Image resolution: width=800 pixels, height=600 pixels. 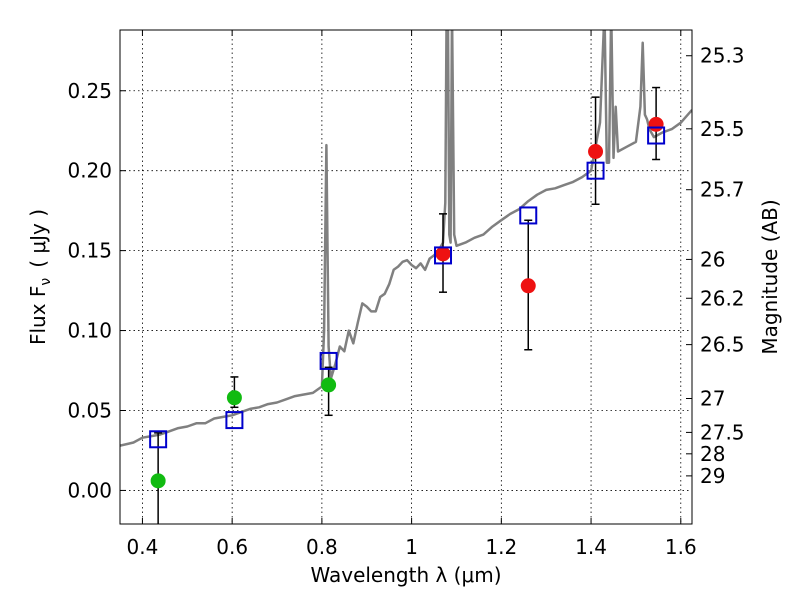 What do you see at coordinates (722, 190) in the screenshot?
I see `y-right-tick-label: 25.7` at bounding box center [722, 190].